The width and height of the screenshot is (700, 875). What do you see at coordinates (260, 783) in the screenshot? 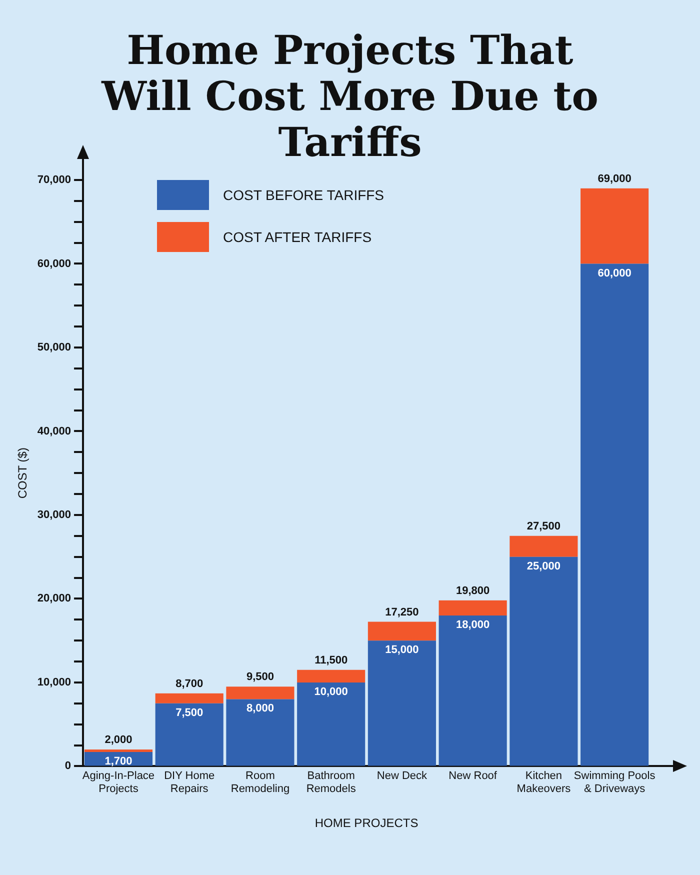
I see `x-tick-label: Room Remodeling` at bounding box center [260, 783].